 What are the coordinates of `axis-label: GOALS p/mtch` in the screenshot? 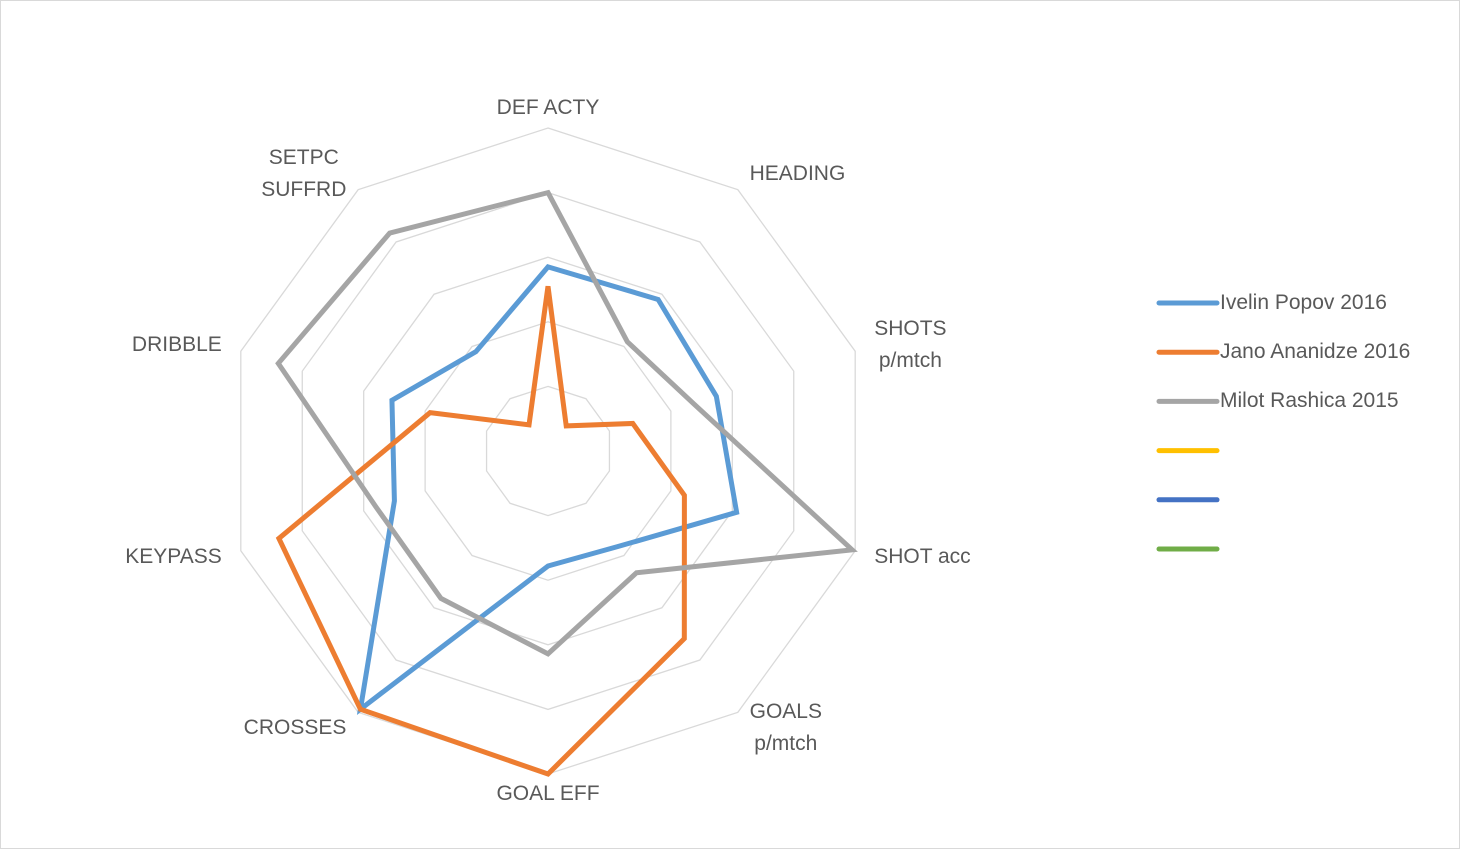 It's located at (785, 728).